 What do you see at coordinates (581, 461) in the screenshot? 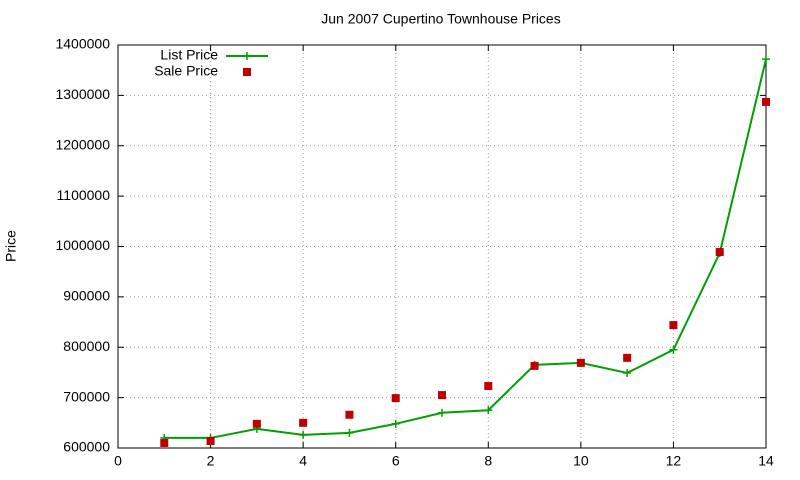
I see `x-tick-label: 10` at bounding box center [581, 461].